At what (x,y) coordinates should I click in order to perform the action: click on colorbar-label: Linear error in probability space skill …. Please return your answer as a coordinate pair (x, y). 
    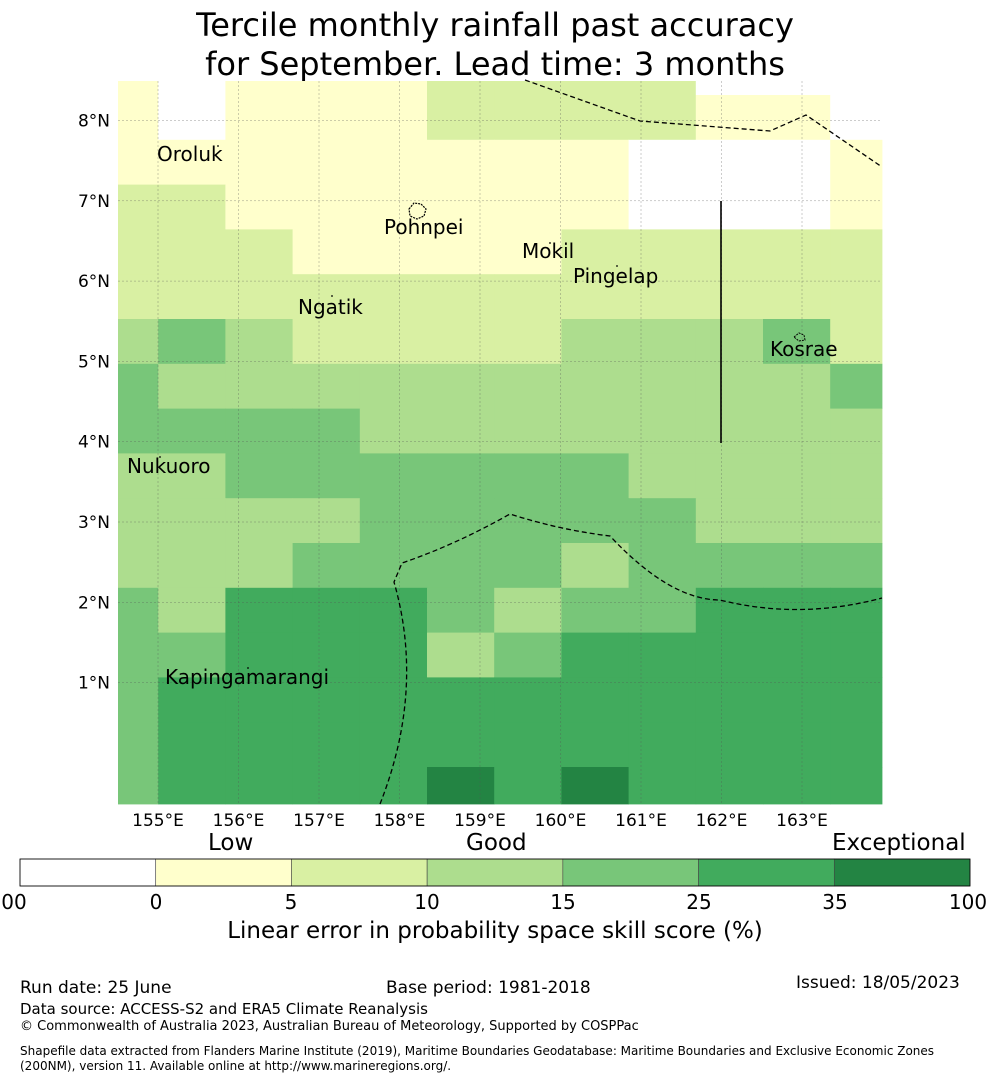
    Looking at the image, I should click on (495, 931).